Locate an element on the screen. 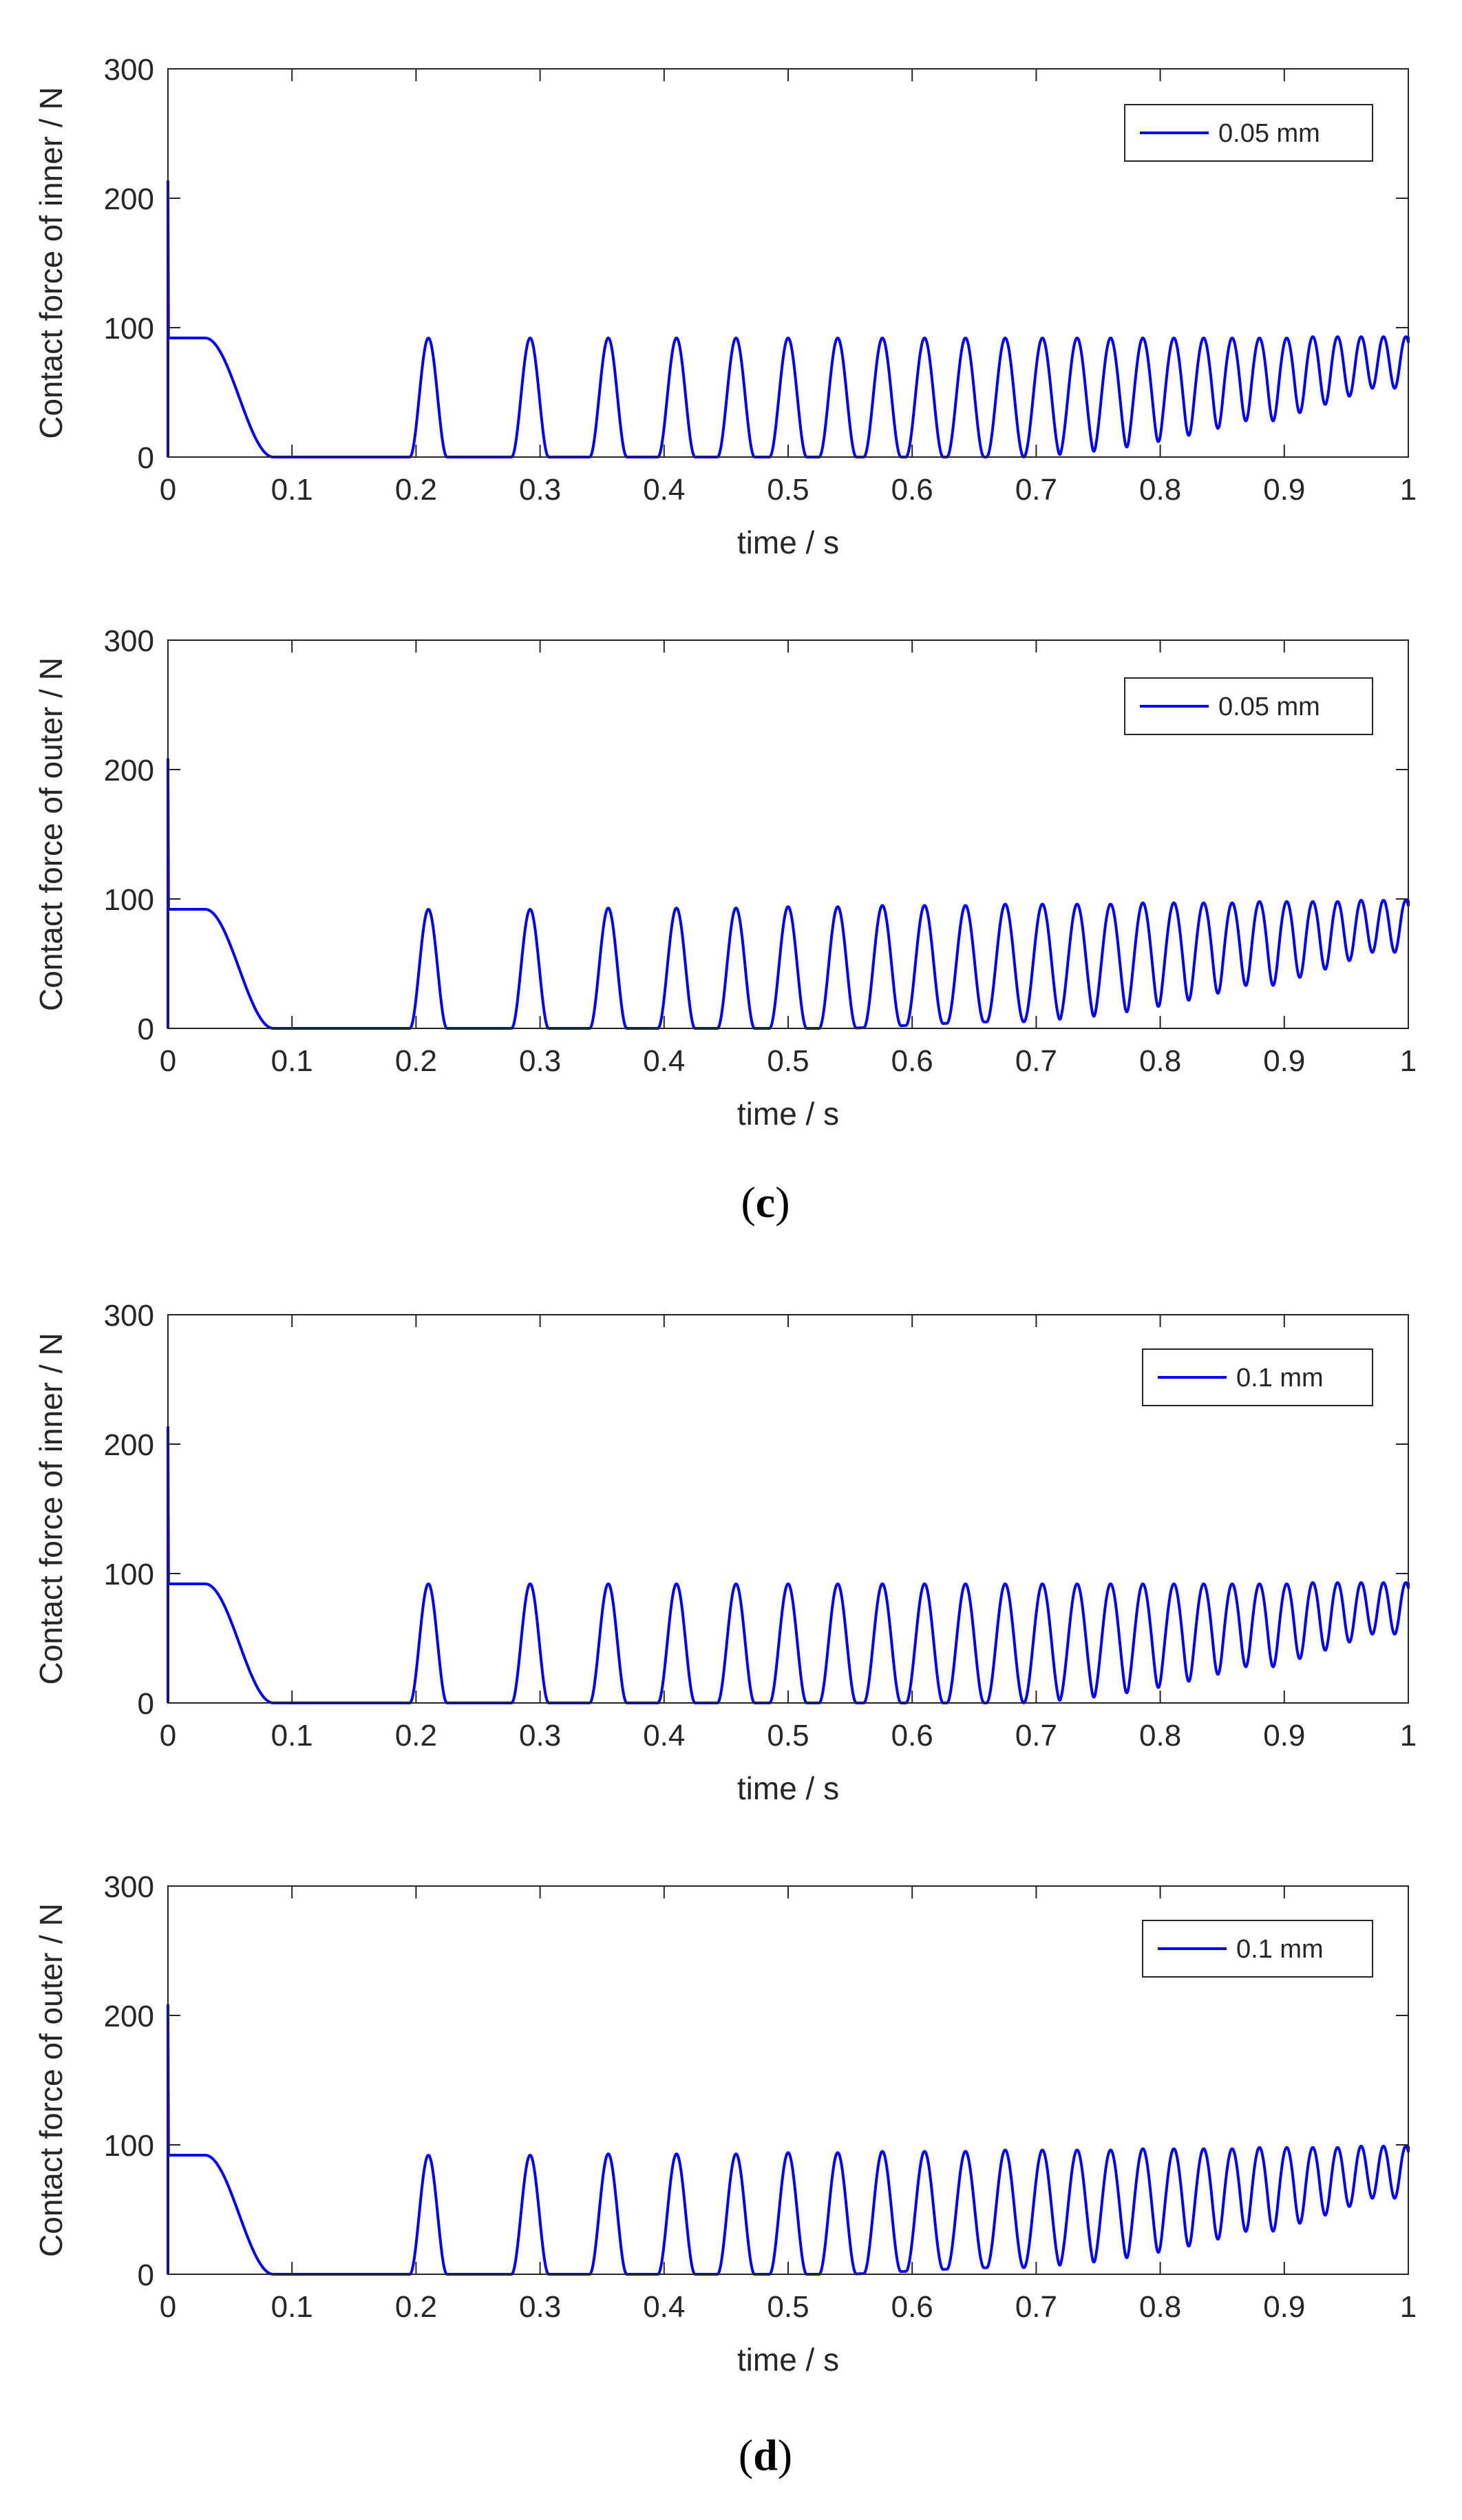  caption-d-letter: d is located at coordinates (765, 2455).